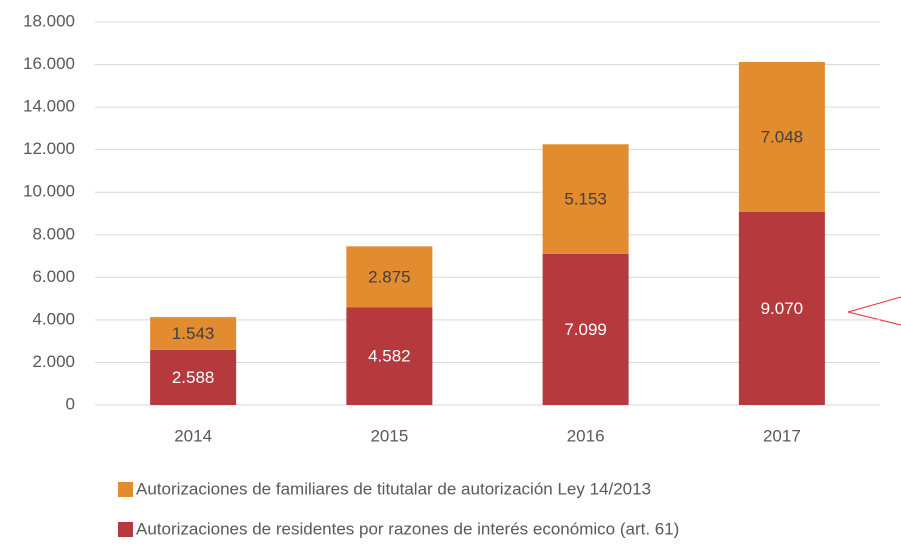  I want to click on data-label: 2.875, so click(389, 276).